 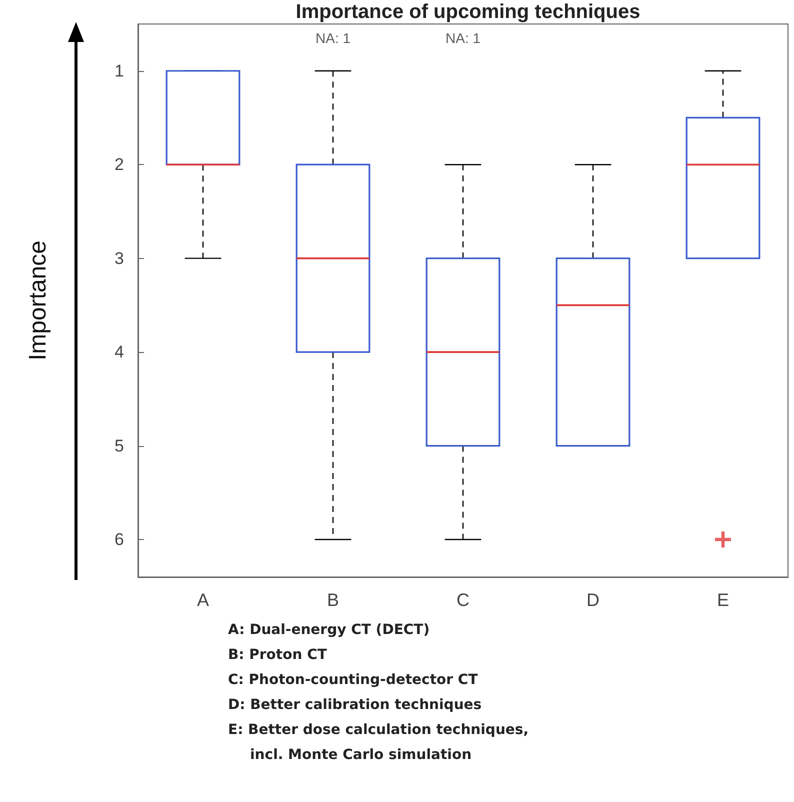 What do you see at coordinates (203, 600) in the screenshot?
I see `x-tick-label: A` at bounding box center [203, 600].